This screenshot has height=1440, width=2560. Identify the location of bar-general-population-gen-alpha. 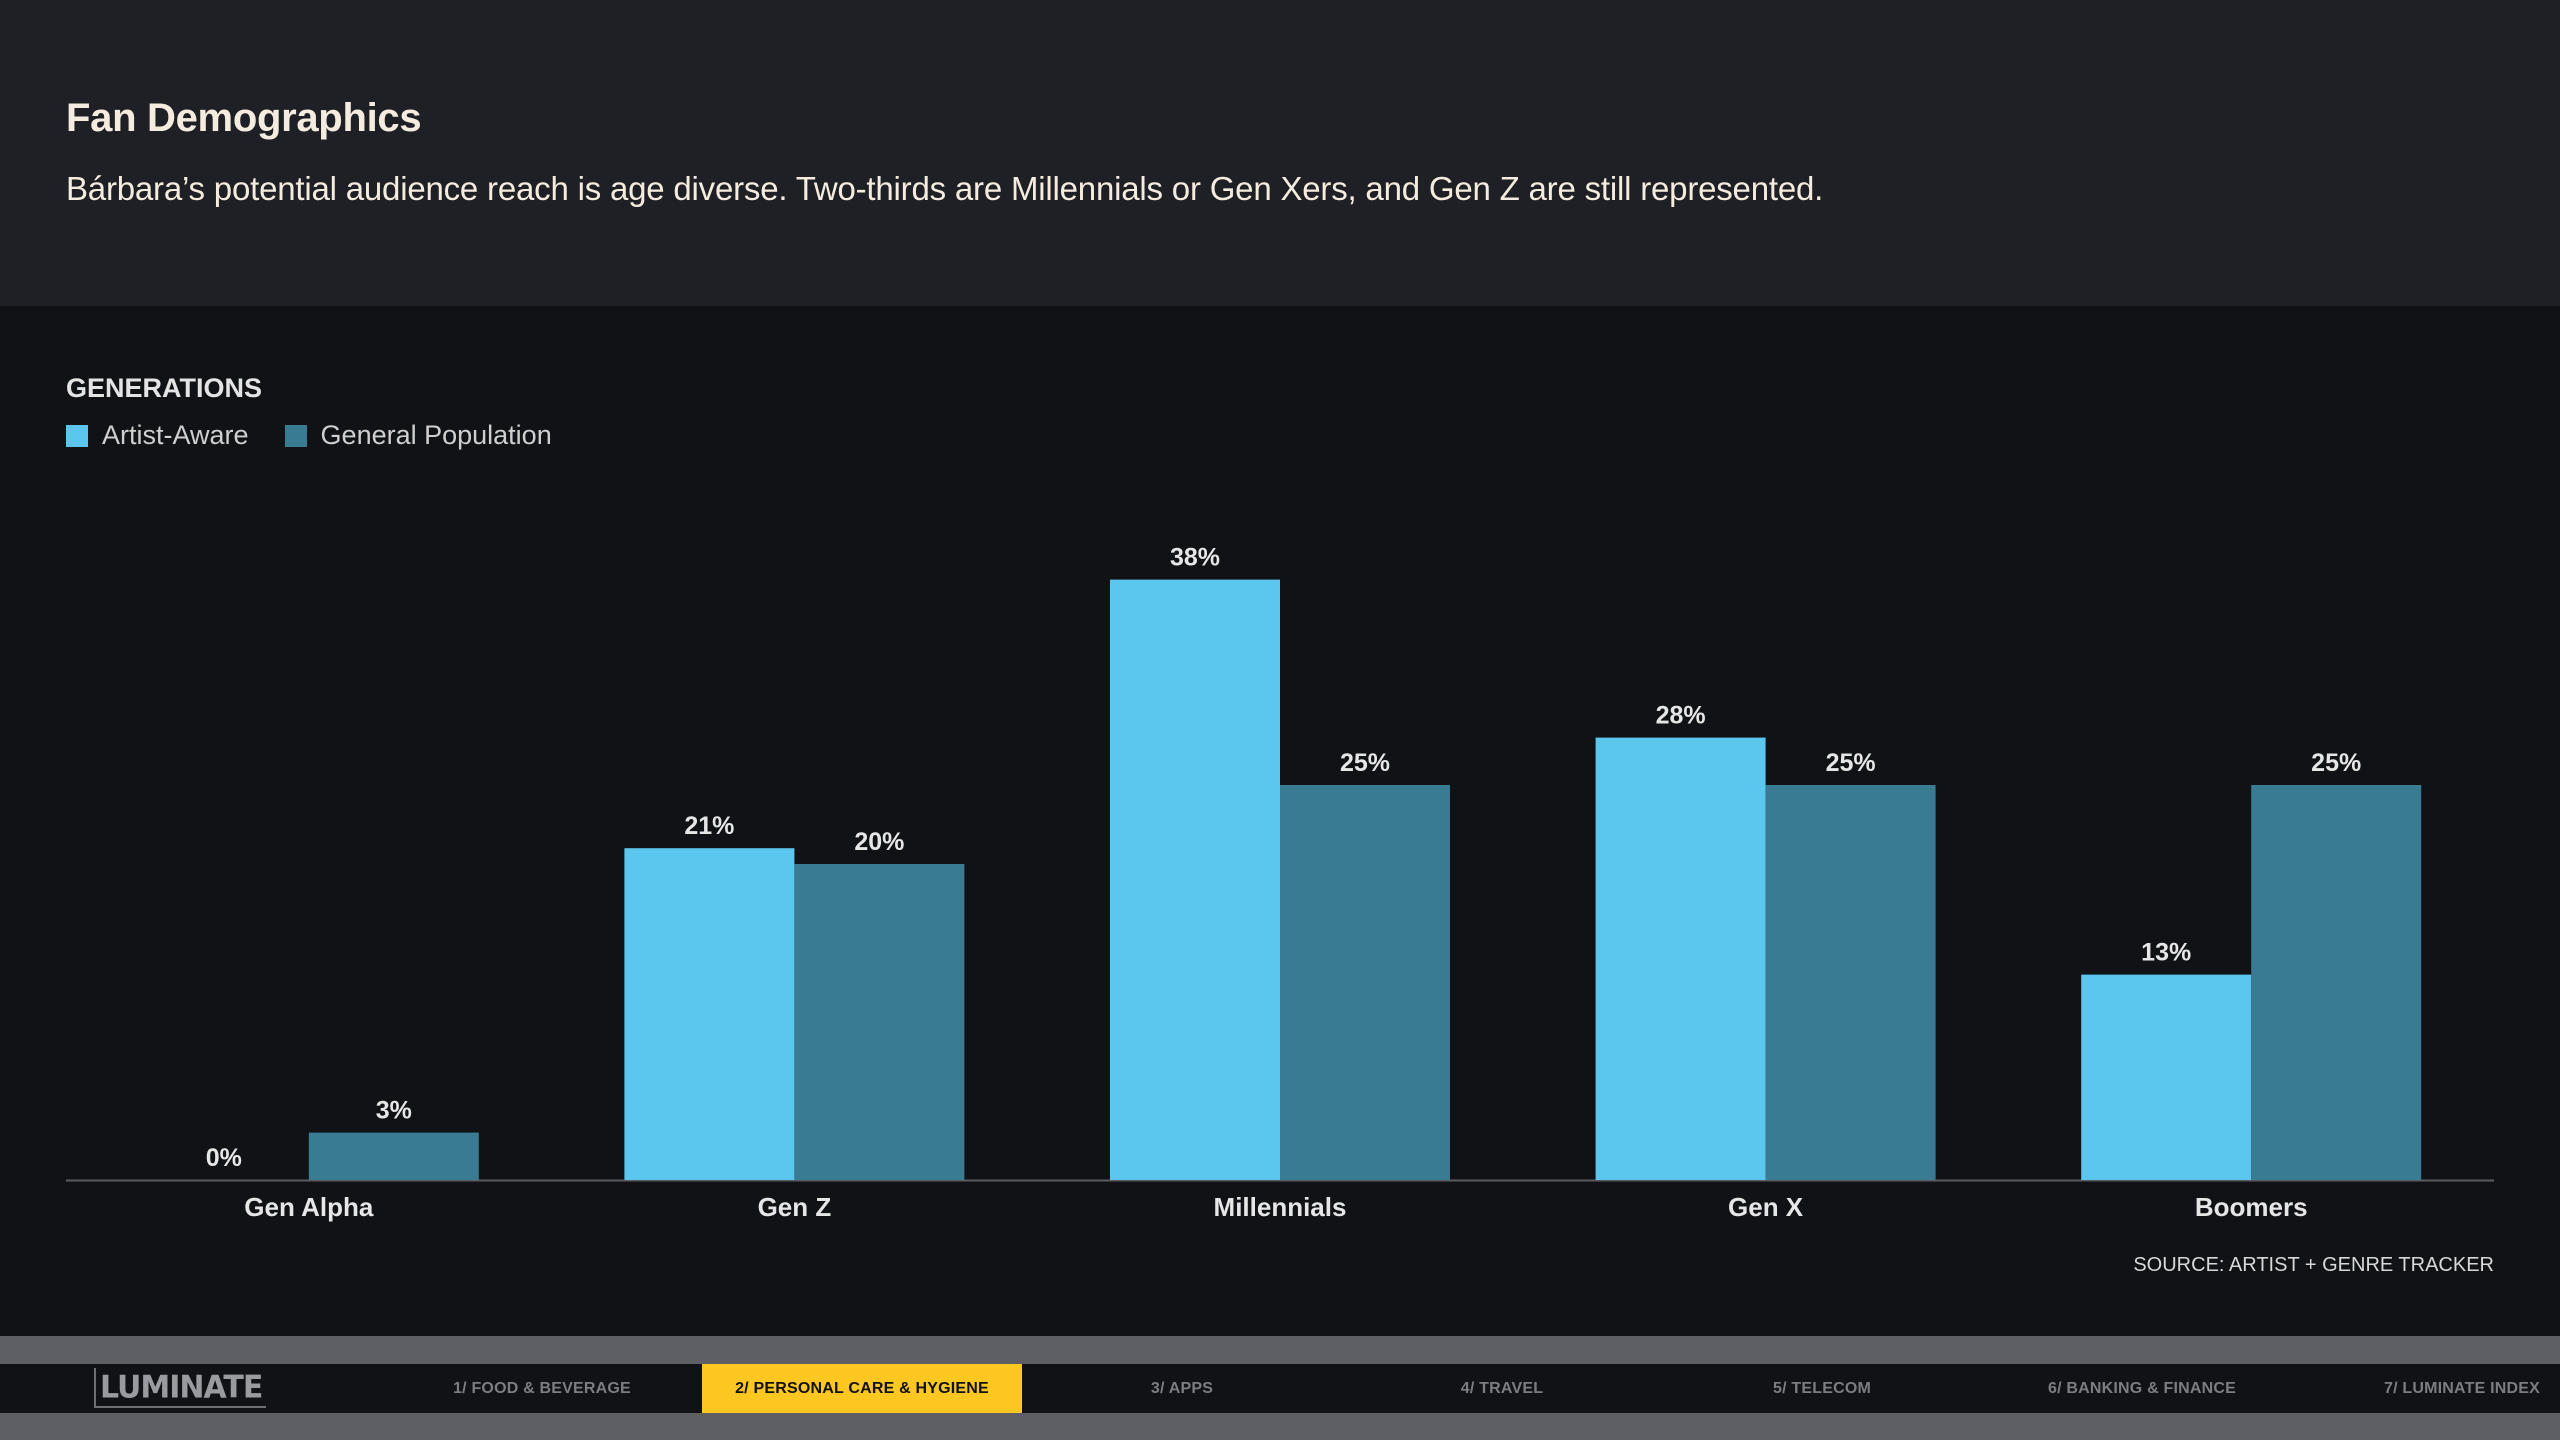
(393, 1156).